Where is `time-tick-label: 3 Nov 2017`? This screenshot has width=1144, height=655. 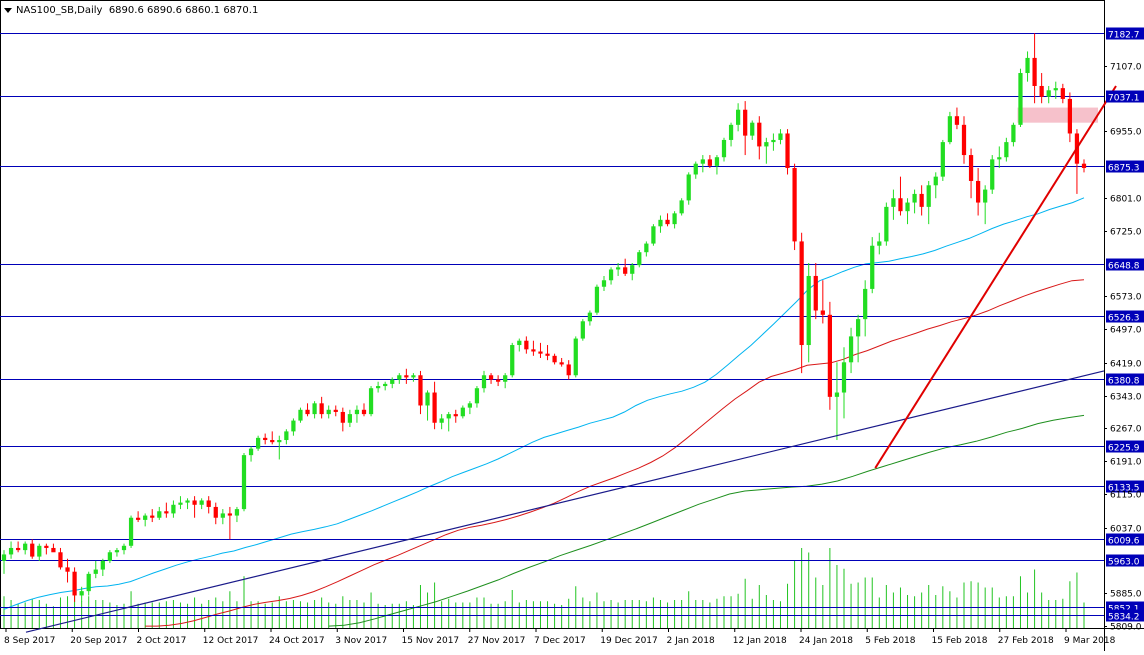
time-tick-label: 3 Nov 2017 is located at coordinates (361, 641).